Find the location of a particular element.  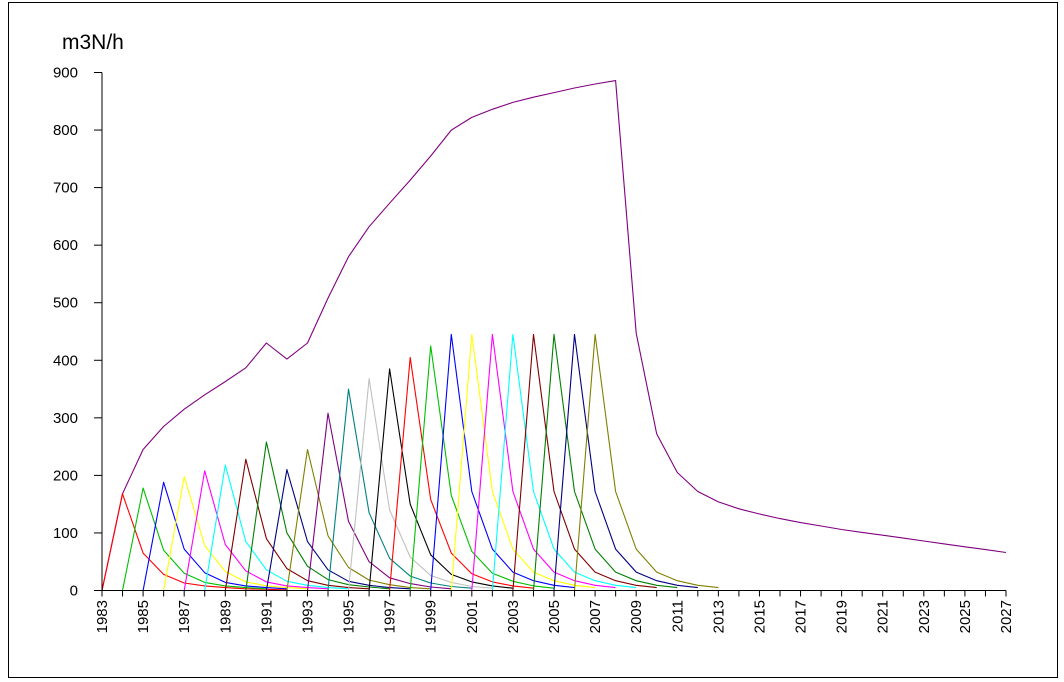

x-tick-label: 2005 is located at coordinates (554, 616).